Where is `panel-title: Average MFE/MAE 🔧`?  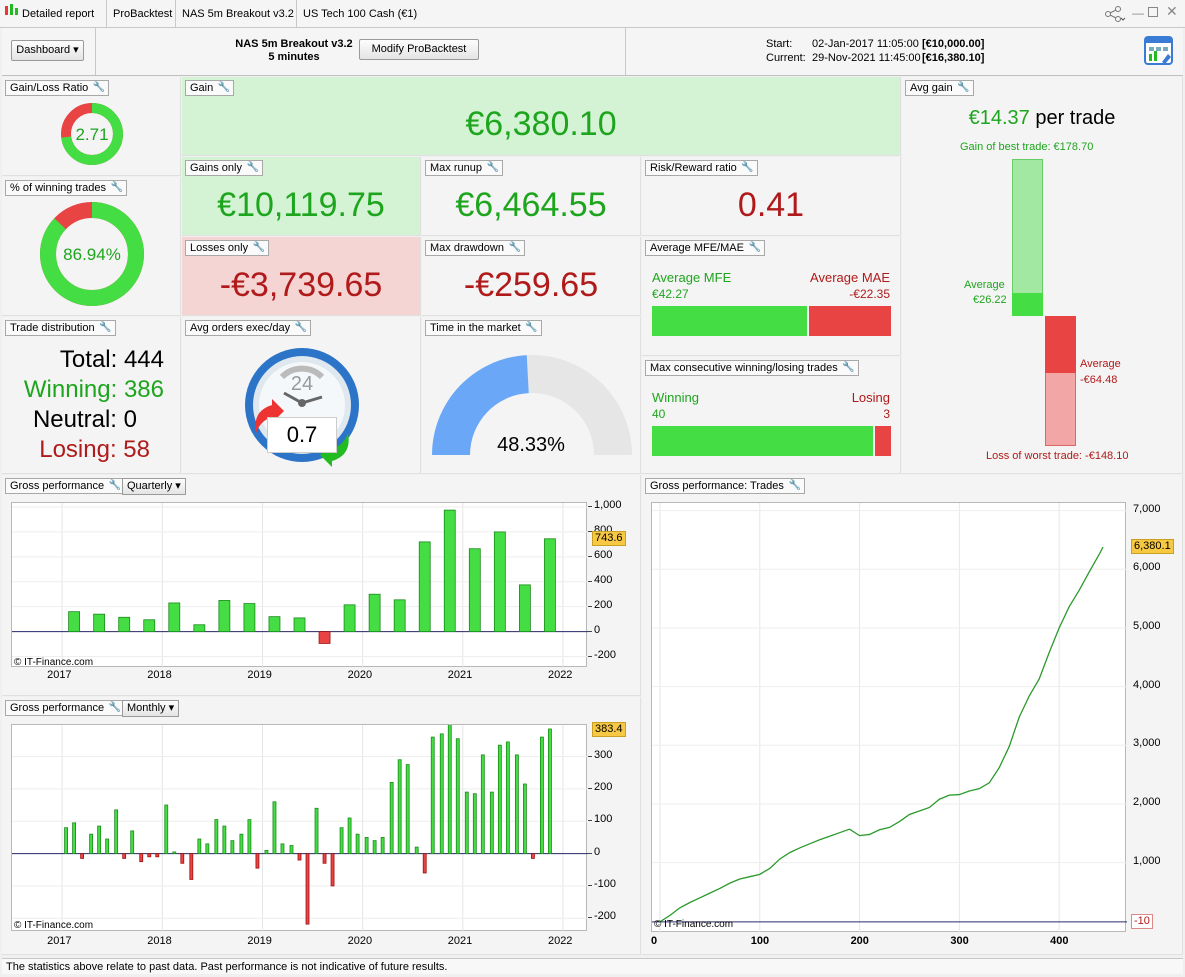 panel-title: Average MFE/MAE 🔧 is located at coordinates (705, 248).